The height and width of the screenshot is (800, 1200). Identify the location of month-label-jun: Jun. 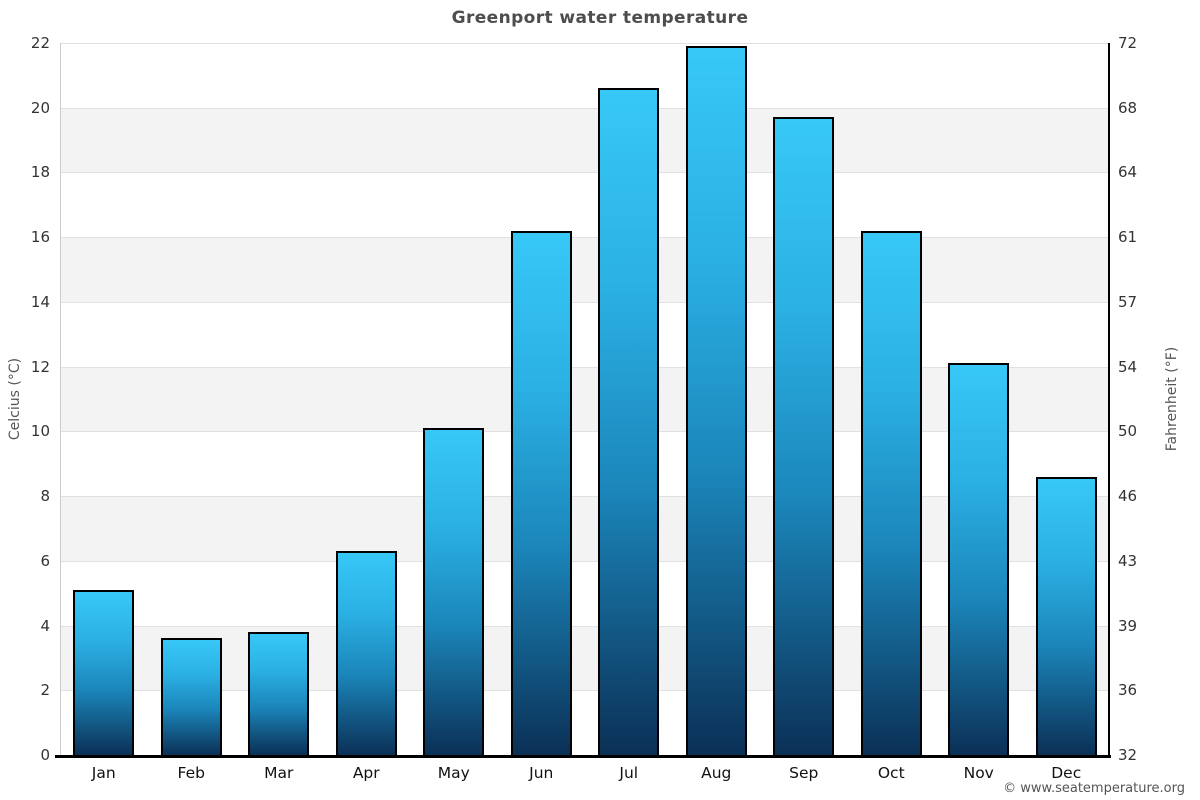
(541, 773).